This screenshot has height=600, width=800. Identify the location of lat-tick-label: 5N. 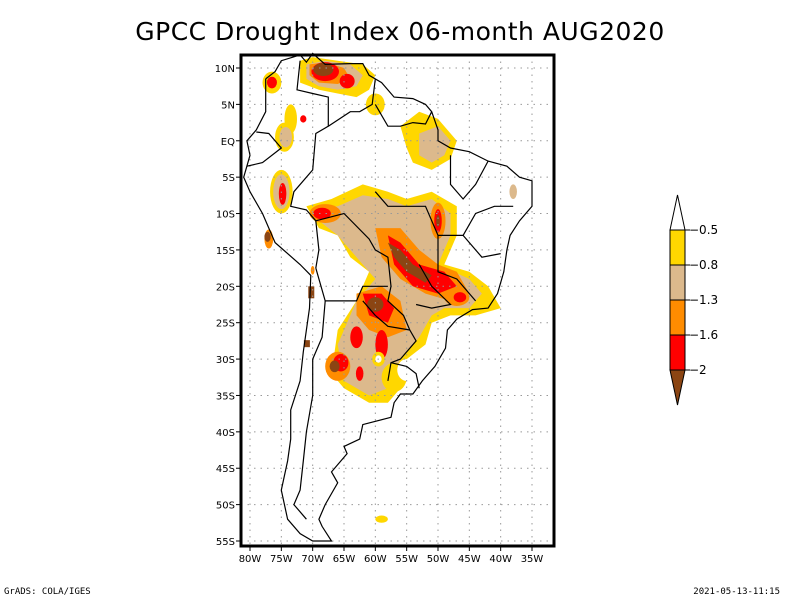
(228, 105).